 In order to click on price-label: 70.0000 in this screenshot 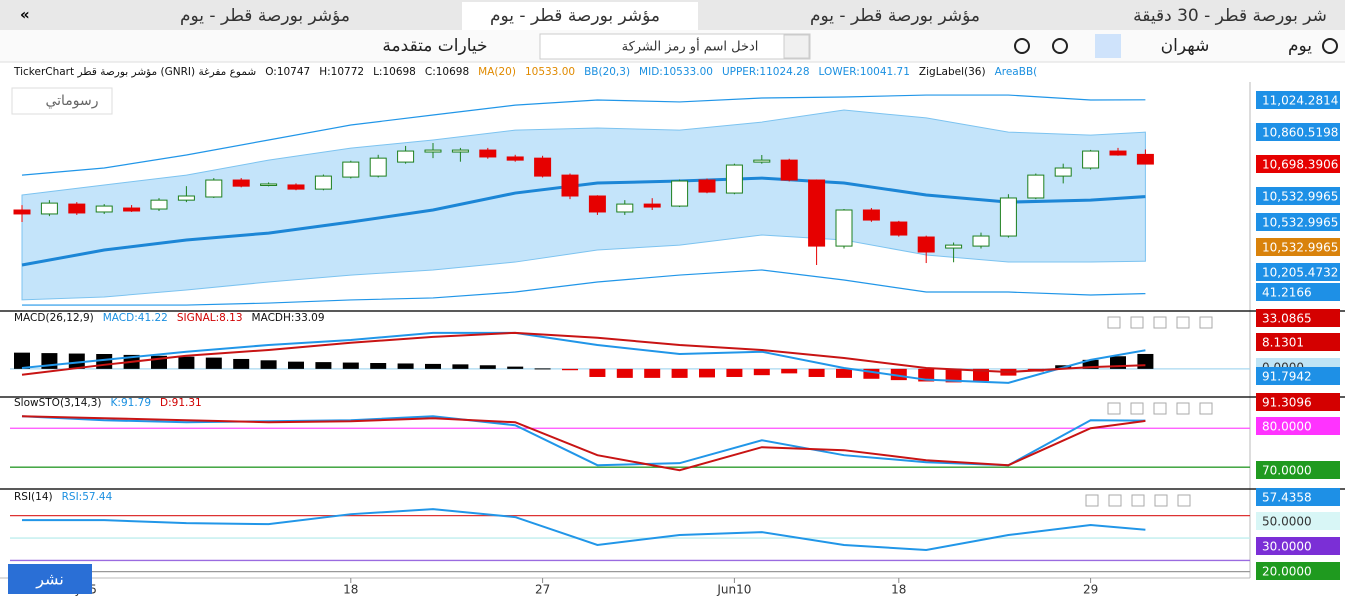, I will do `click(1287, 471)`.